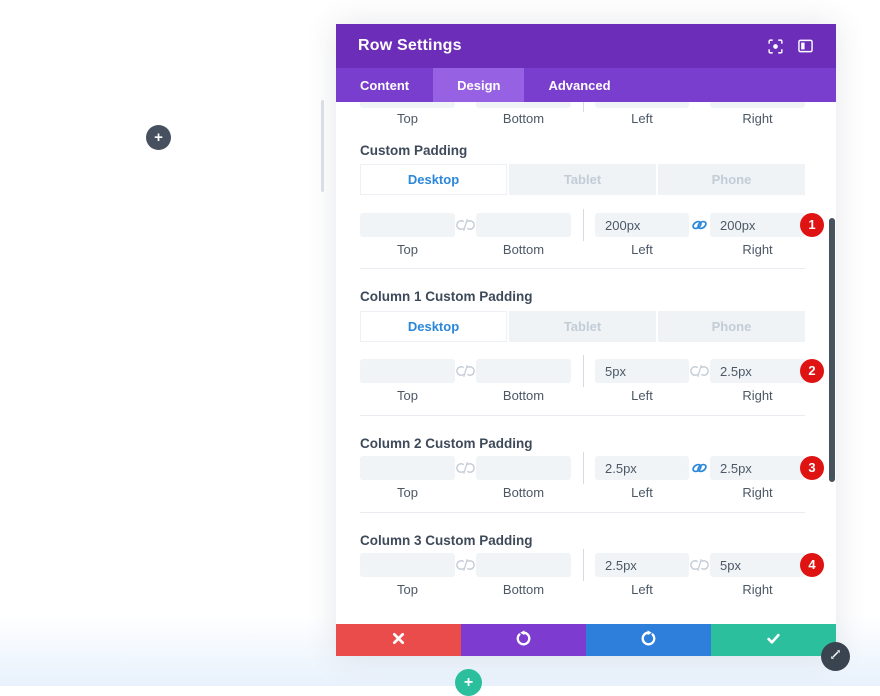 Image resolution: width=880 pixels, height=696 pixels. I want to click on diagonal-arrows-icon, so click(835, 657).